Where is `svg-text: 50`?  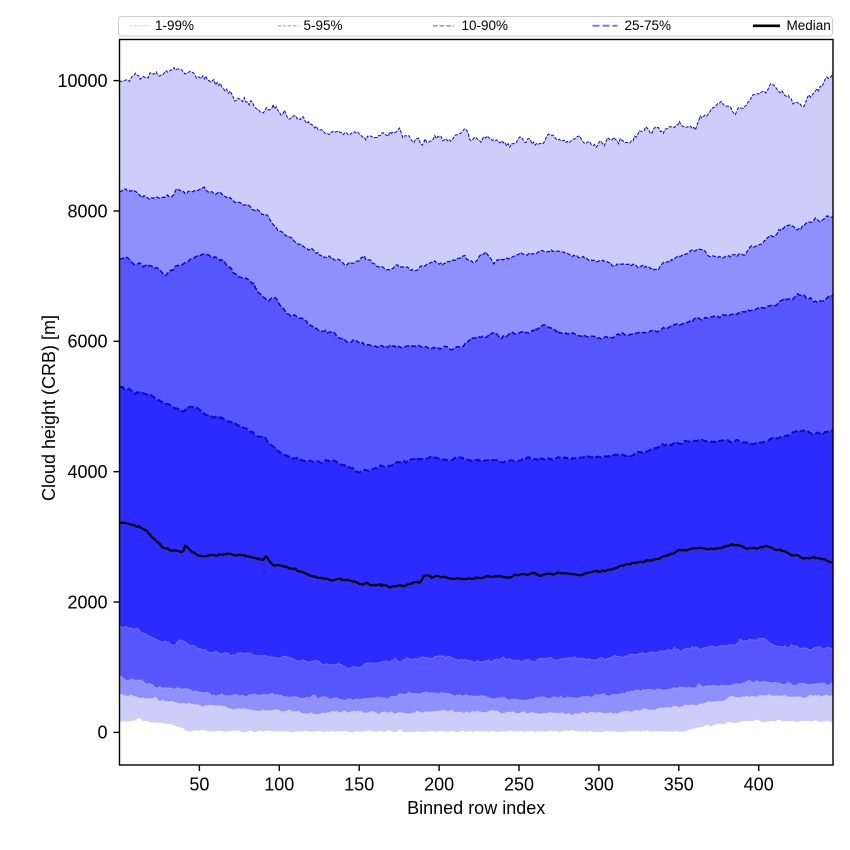
svg-text: 50 is located at coordinates (199, 785).